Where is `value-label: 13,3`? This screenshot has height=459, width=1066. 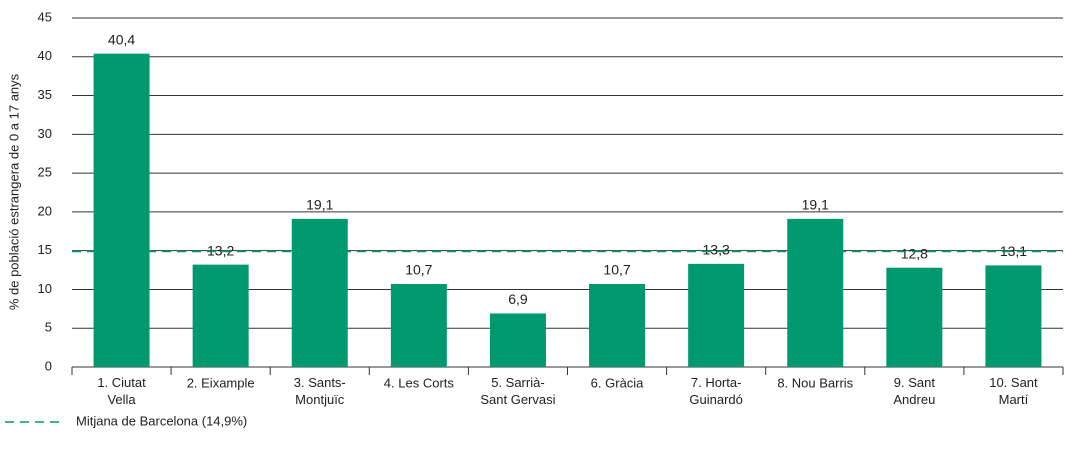 value-label: 13,3 is located at coordinates (716, 250).